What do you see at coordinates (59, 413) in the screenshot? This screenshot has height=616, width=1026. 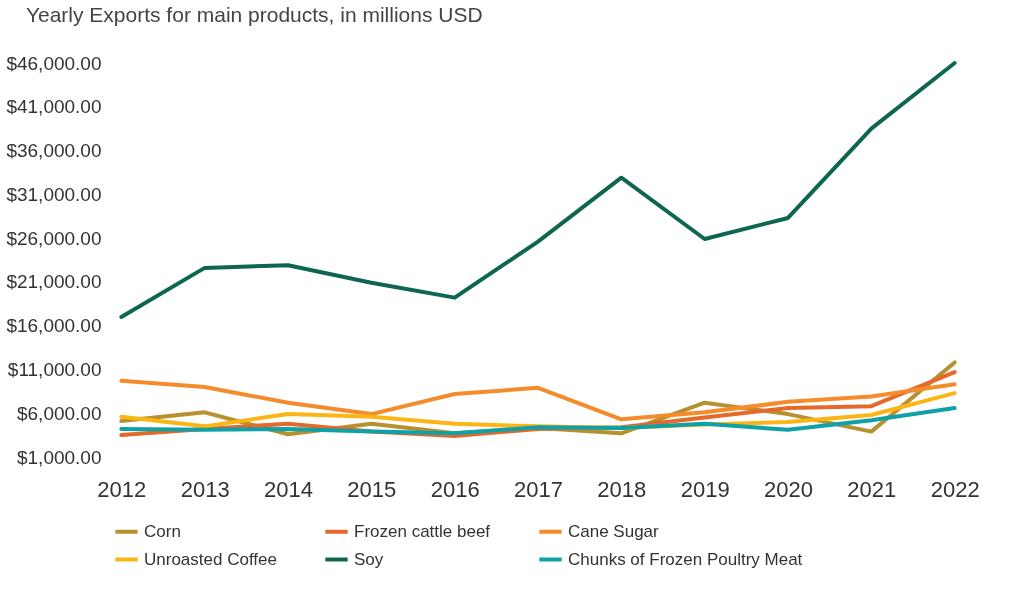 I see `y-tick-label: $6,000.00` at bounding box center [59, 413].